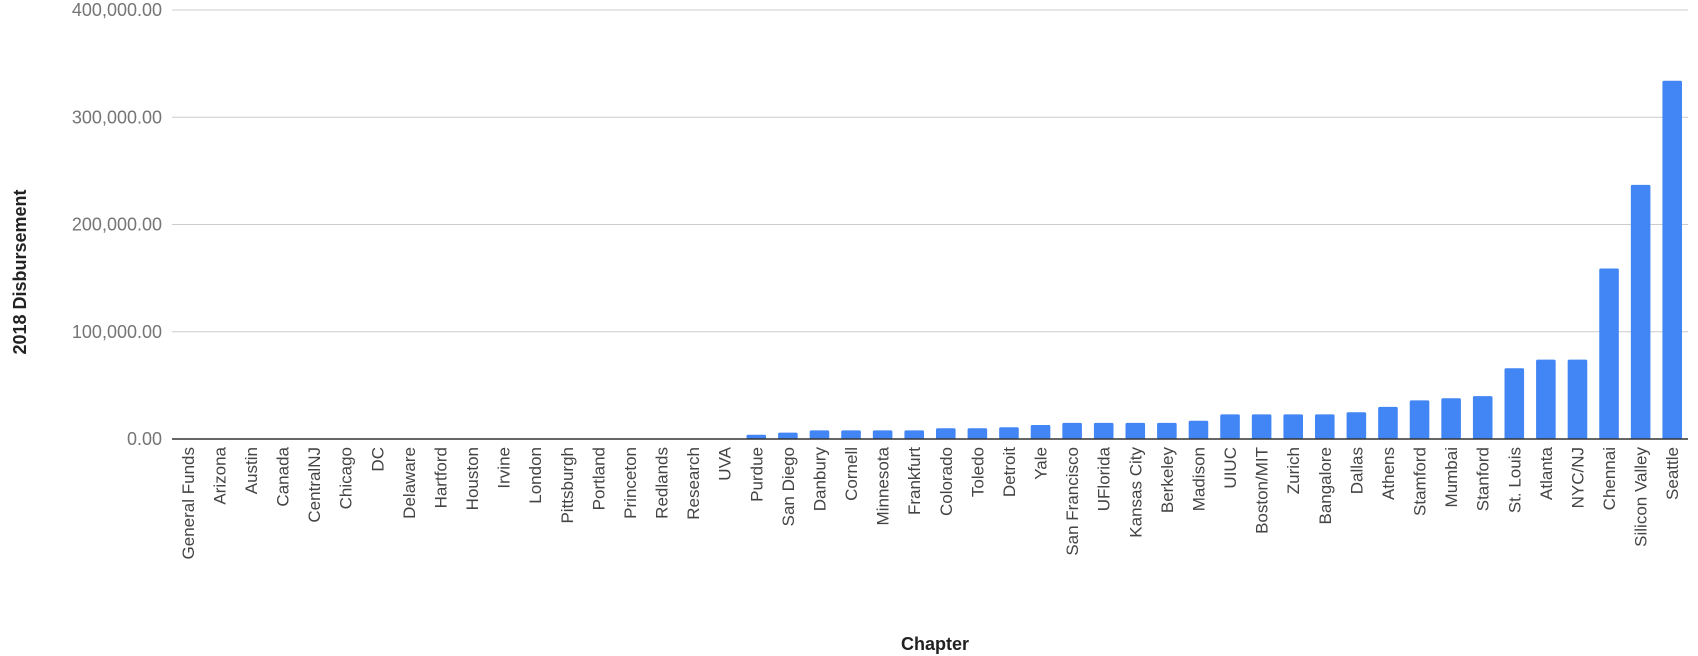  Describe the element at coordinates (630, 483) in the screenshot. I see `x-tick-label: Princeton` at that location.